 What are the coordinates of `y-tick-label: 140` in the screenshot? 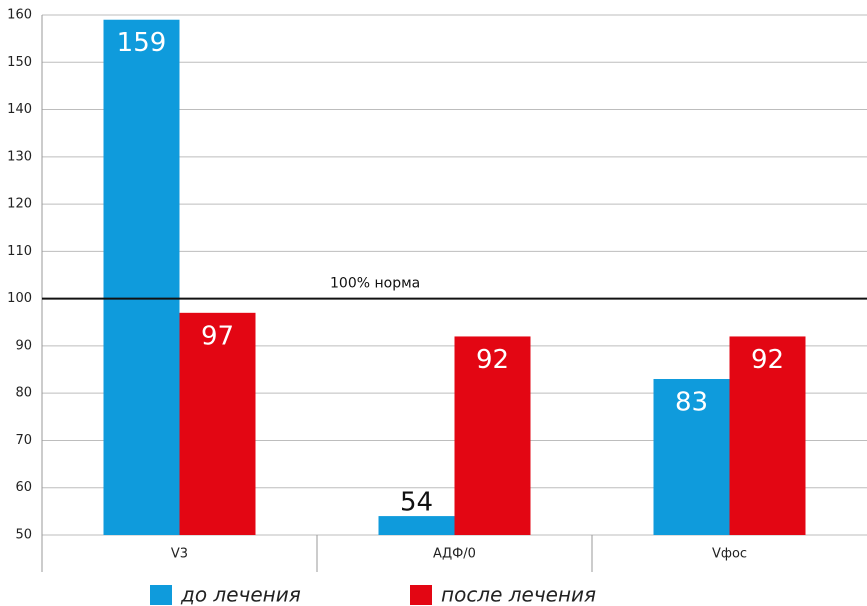 It's located at (19, 109).